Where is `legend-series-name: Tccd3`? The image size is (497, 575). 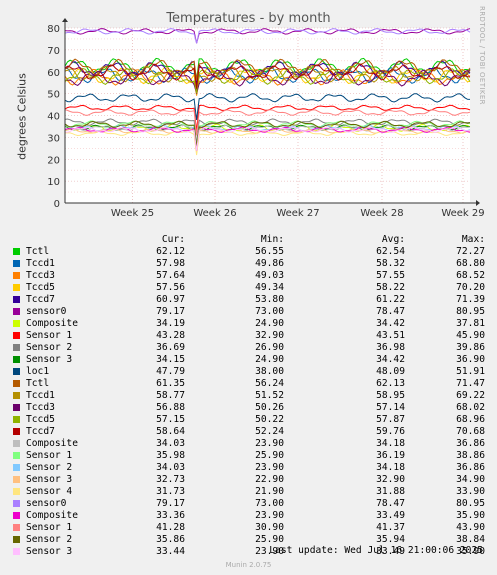
legend-series-name: Tccd3 is located at coordinates (40, 275).